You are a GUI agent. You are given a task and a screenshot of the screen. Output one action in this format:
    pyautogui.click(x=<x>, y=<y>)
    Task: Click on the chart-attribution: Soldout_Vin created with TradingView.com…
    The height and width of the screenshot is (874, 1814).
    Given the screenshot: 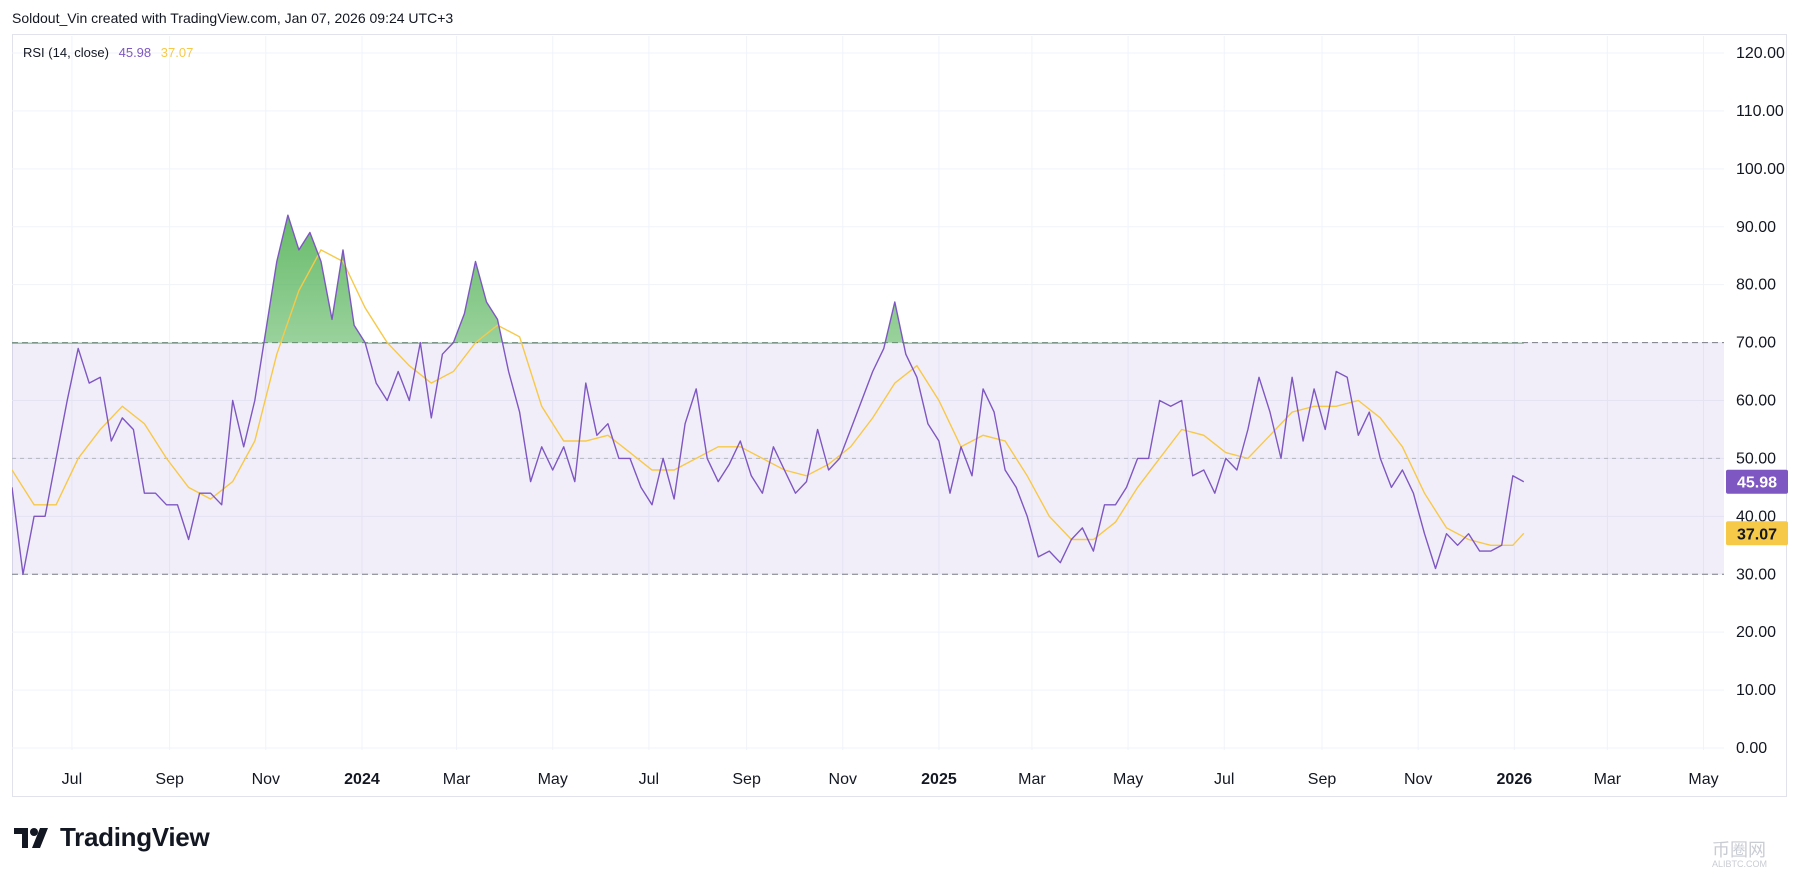 What is the action you would take?
    pyautogui.click(x=233, y=18)
    